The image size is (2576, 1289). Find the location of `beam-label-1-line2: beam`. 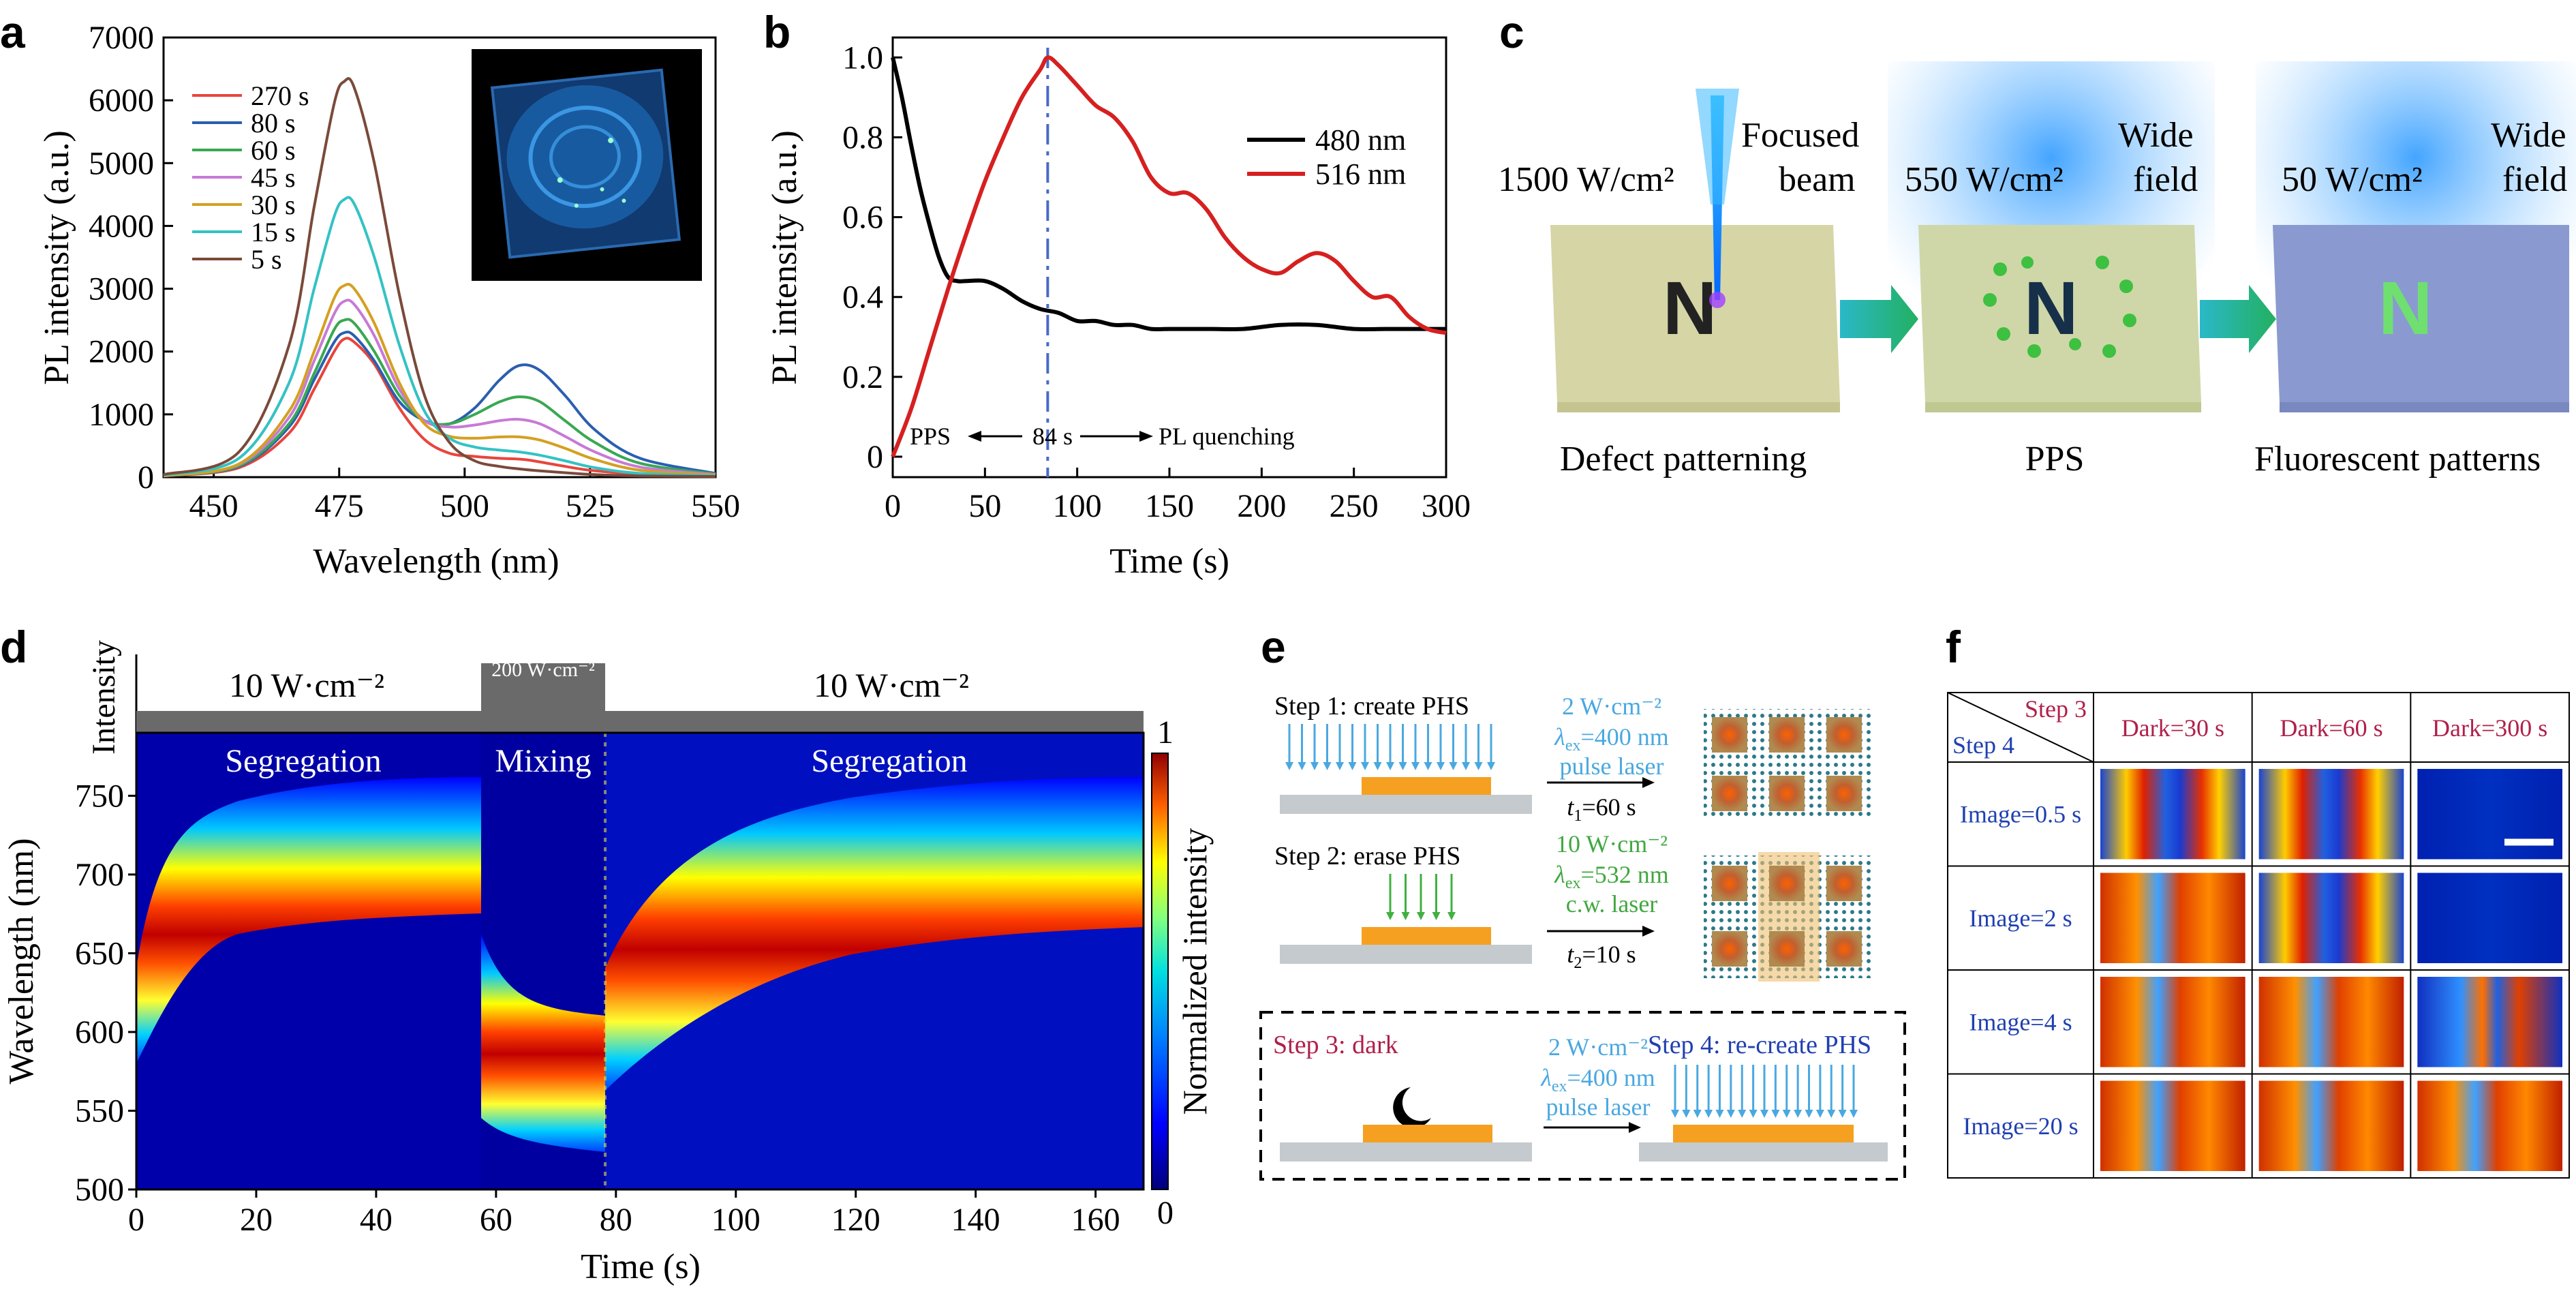

beam-label-1-line2: beam is located at coordinates (1817, 179).